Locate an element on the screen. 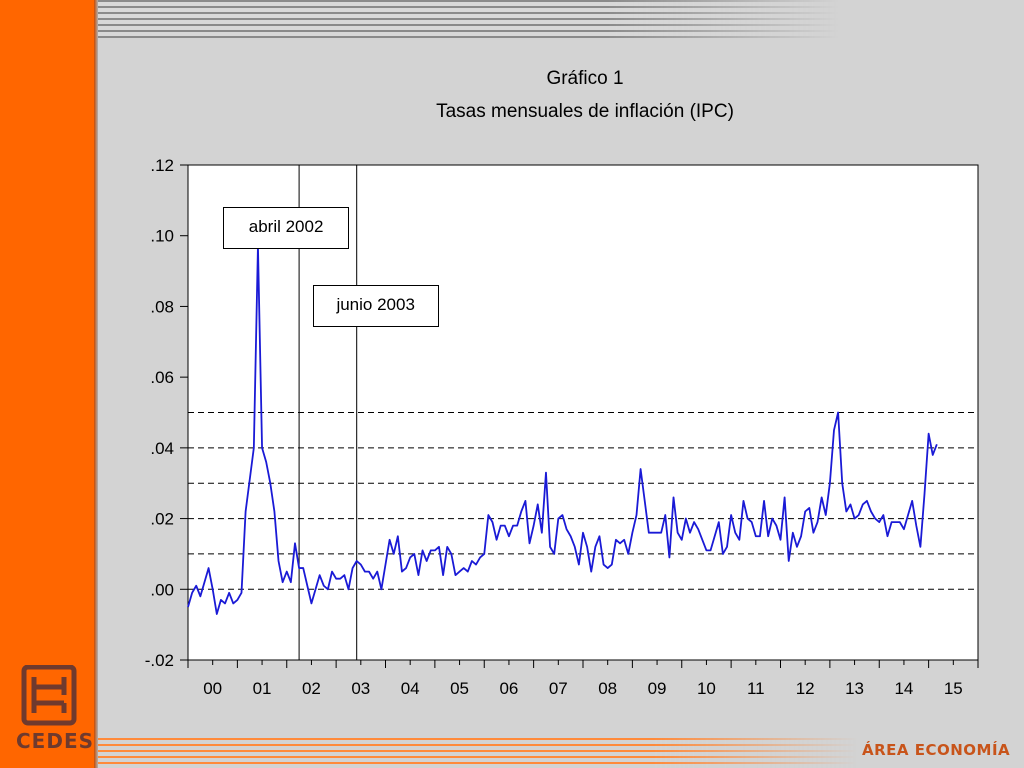 The image size is (1024, 768). x-tick-label-15: 15 is located at coordinates (953, 688).